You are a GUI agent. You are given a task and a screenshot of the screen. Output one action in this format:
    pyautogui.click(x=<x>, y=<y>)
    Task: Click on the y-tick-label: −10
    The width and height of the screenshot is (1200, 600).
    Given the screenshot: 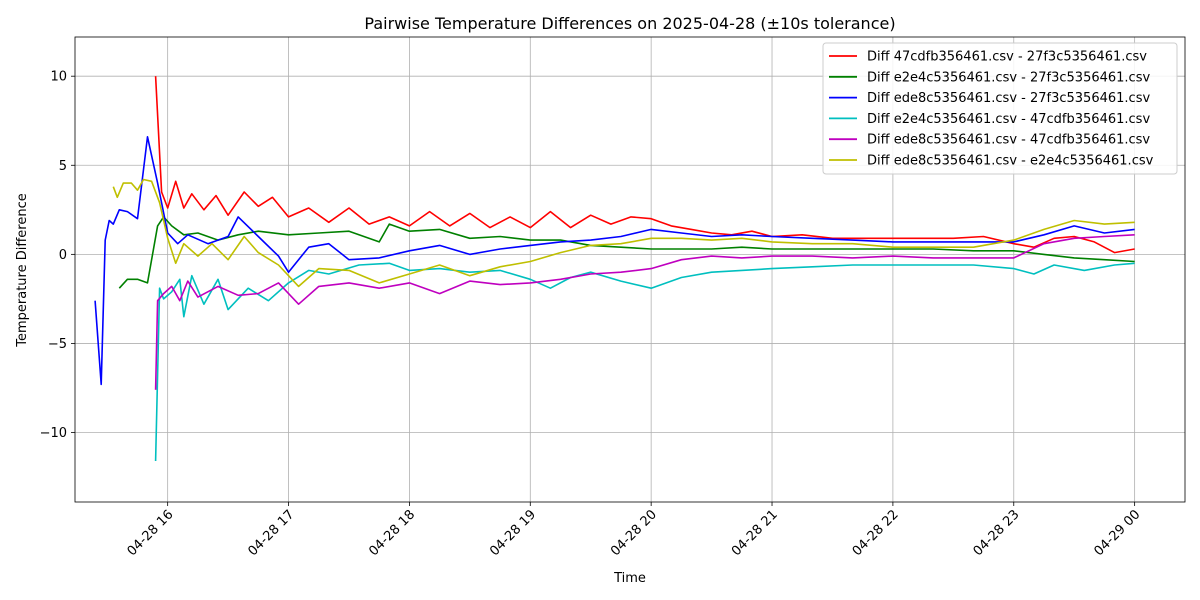 What is the action you would take?
    pyautogui.click(x=53, y=433)
    